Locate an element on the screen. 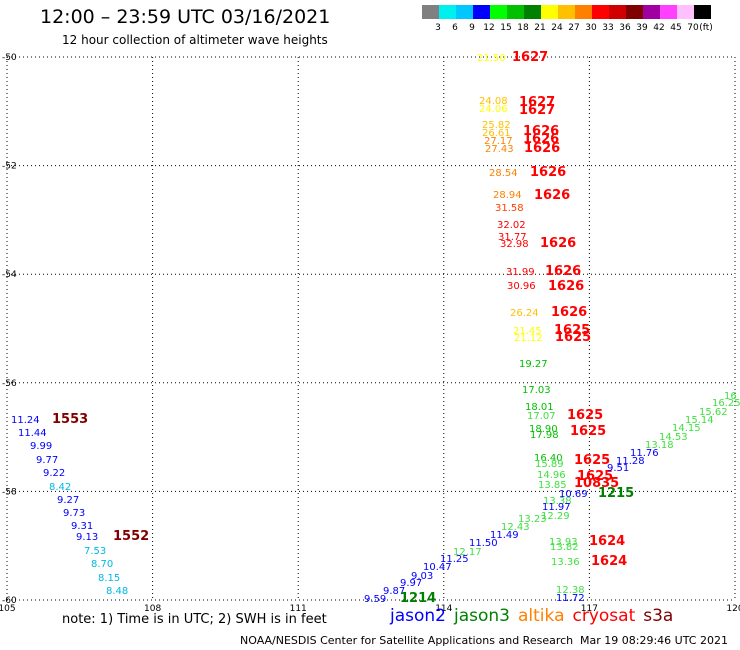  wave-height-value: 9.31 is located at coordinates (82, 526).